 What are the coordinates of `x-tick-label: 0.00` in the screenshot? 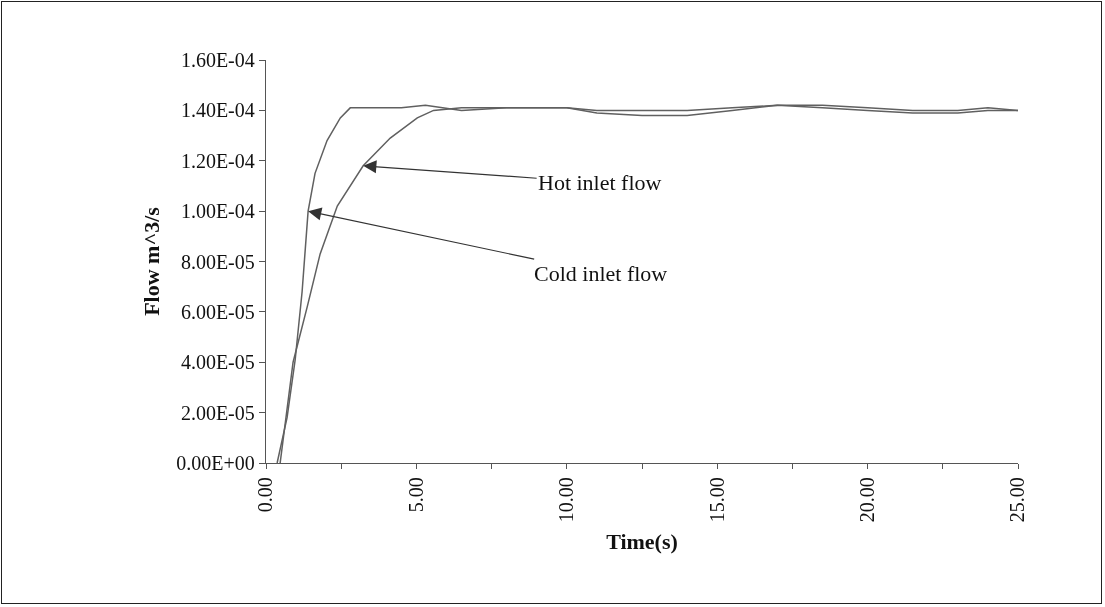 It's located at (265, 495).